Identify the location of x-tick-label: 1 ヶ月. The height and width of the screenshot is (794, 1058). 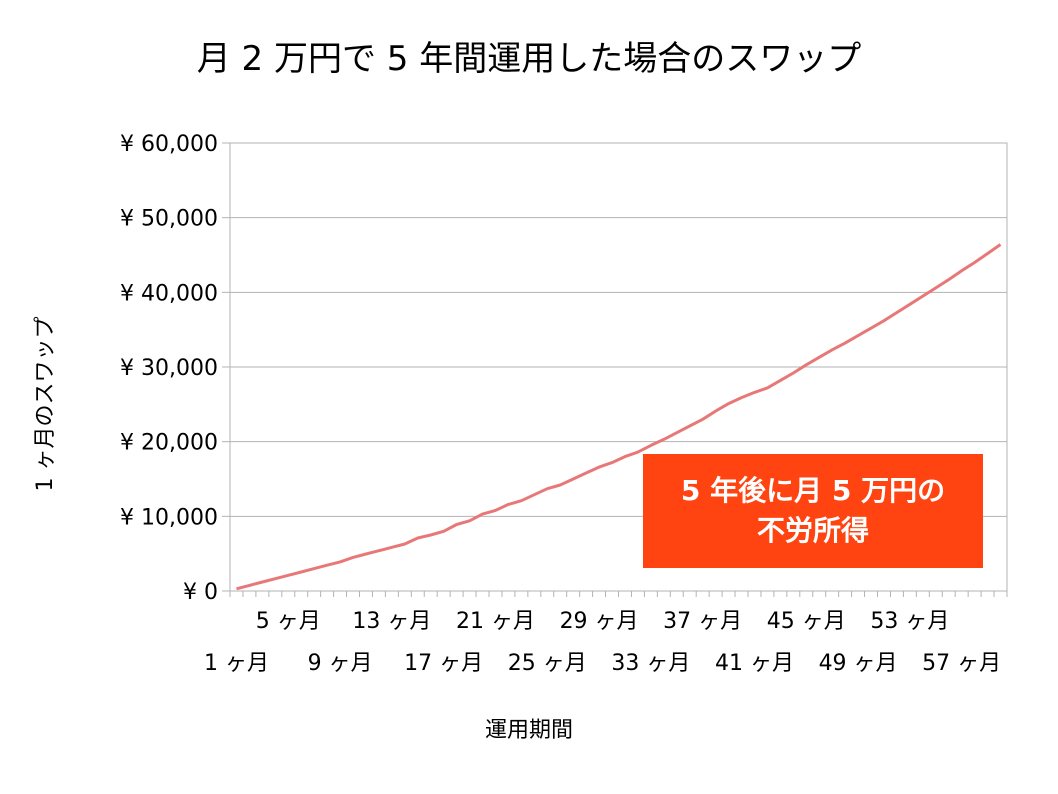
(236, 663).